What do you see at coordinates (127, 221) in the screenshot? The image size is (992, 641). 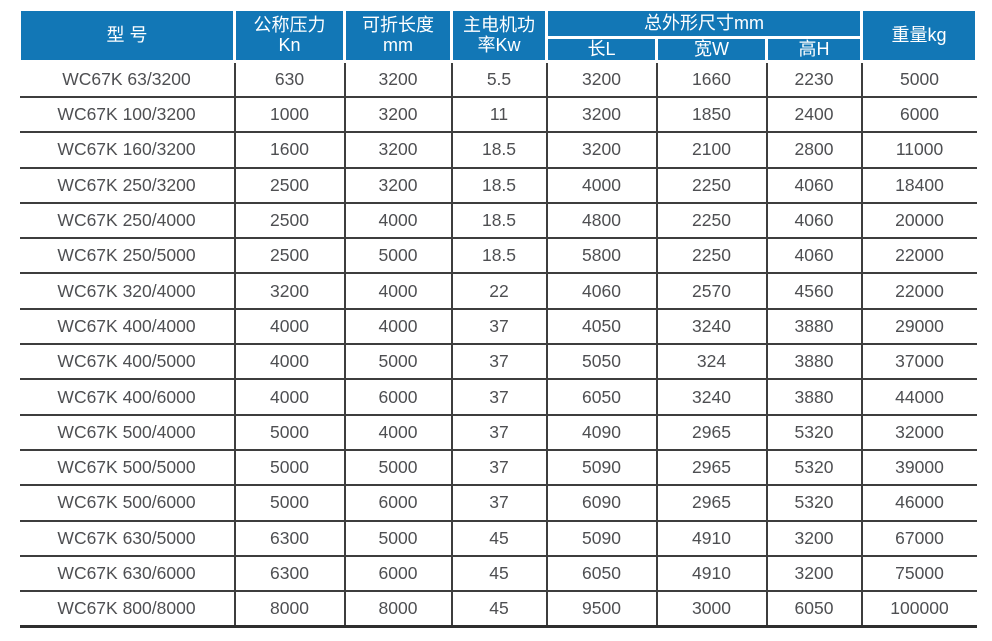 I see `cell-model: WC67K 250/4000` at bounding box center [127, 221].